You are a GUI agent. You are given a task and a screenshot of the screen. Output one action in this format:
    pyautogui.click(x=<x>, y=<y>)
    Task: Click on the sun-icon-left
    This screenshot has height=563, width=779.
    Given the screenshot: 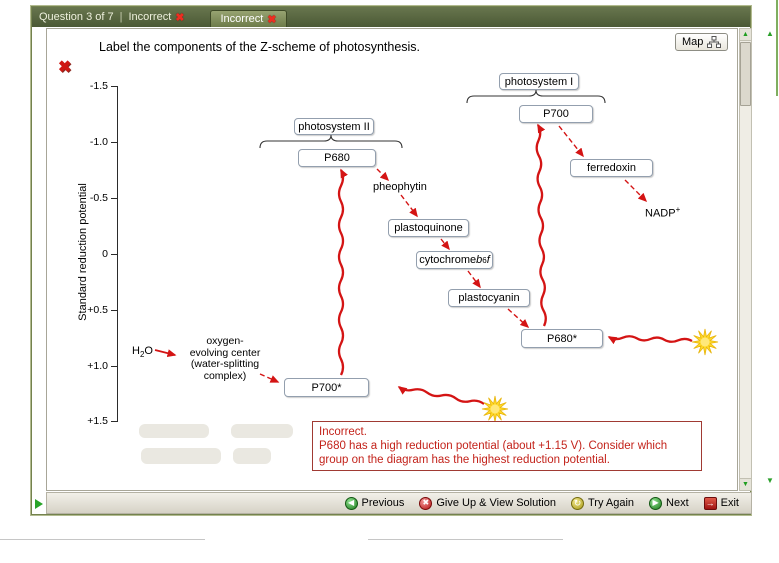 What is the action you would take?
    pyautogui.click(x=495, y=409)
    